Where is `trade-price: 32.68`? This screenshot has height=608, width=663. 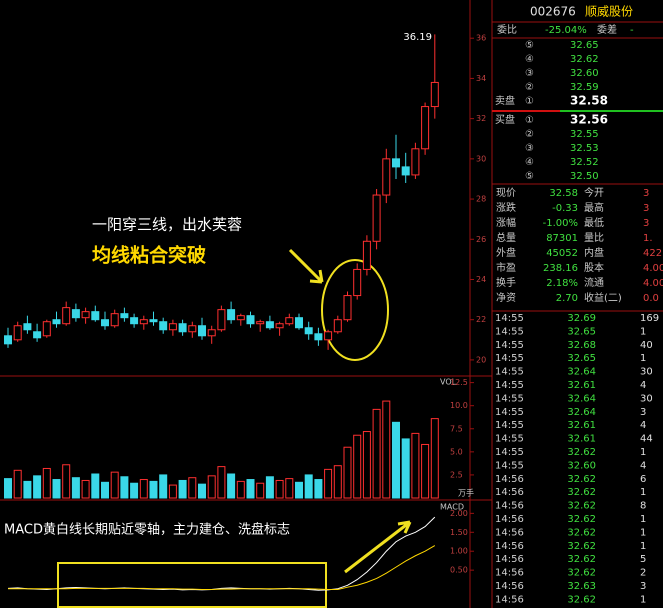
trade-price: 32.68 is located at coordinates (581, 345).